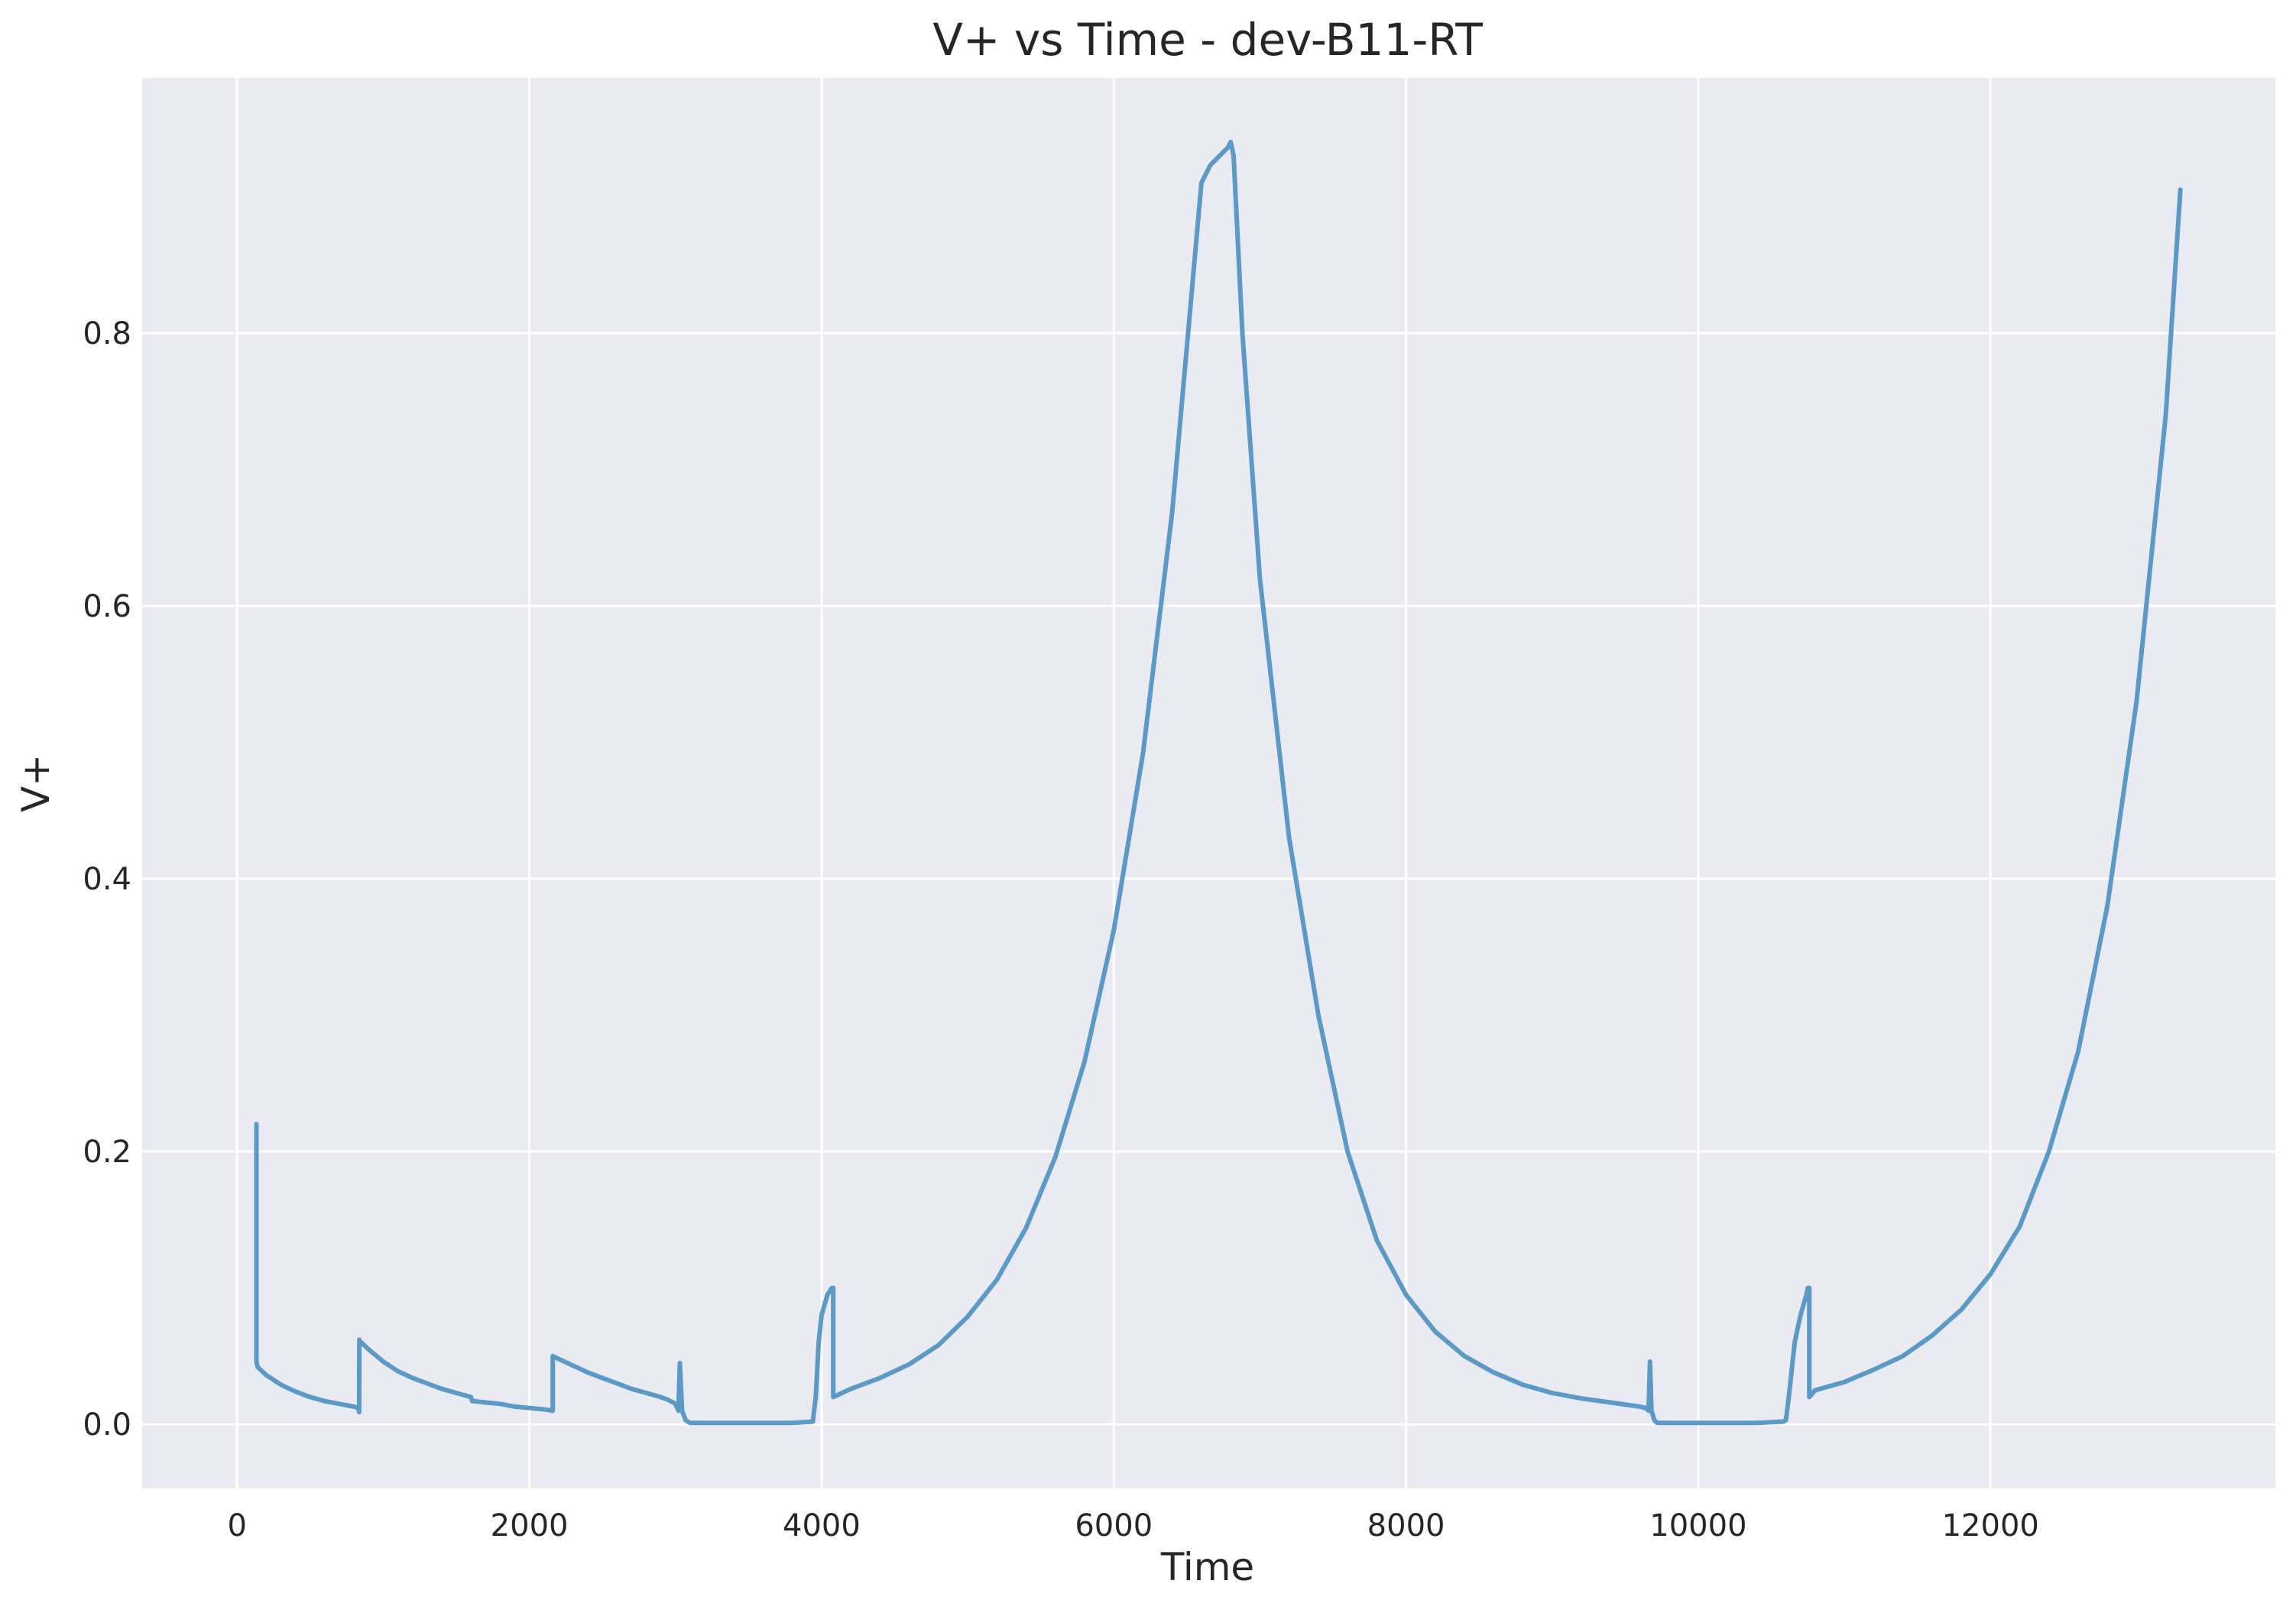  I want to click on y-tick-label: 0.6, so click(107, 606).